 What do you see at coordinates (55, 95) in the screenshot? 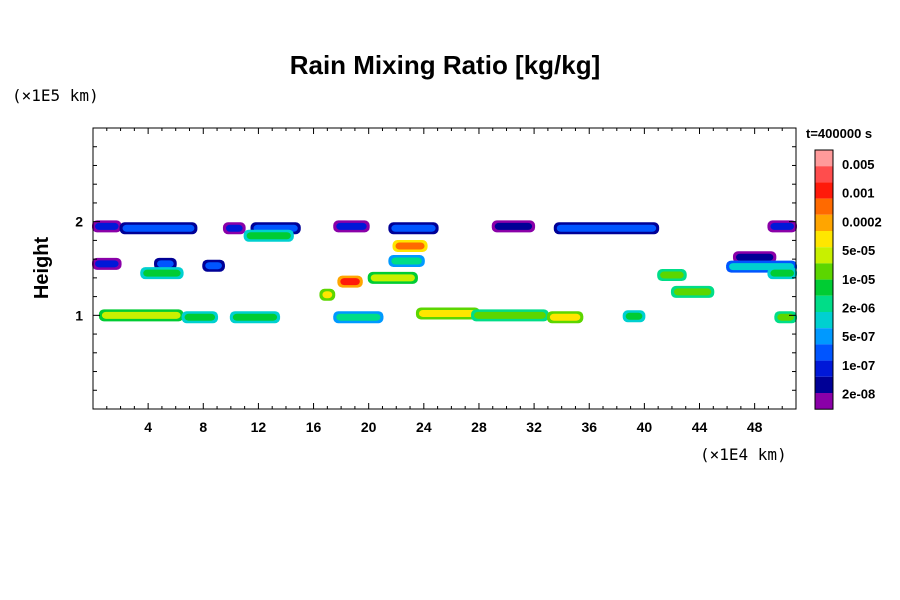
I see `y-scale-label: (×1E5 km)` at bounding box center [55, 95].